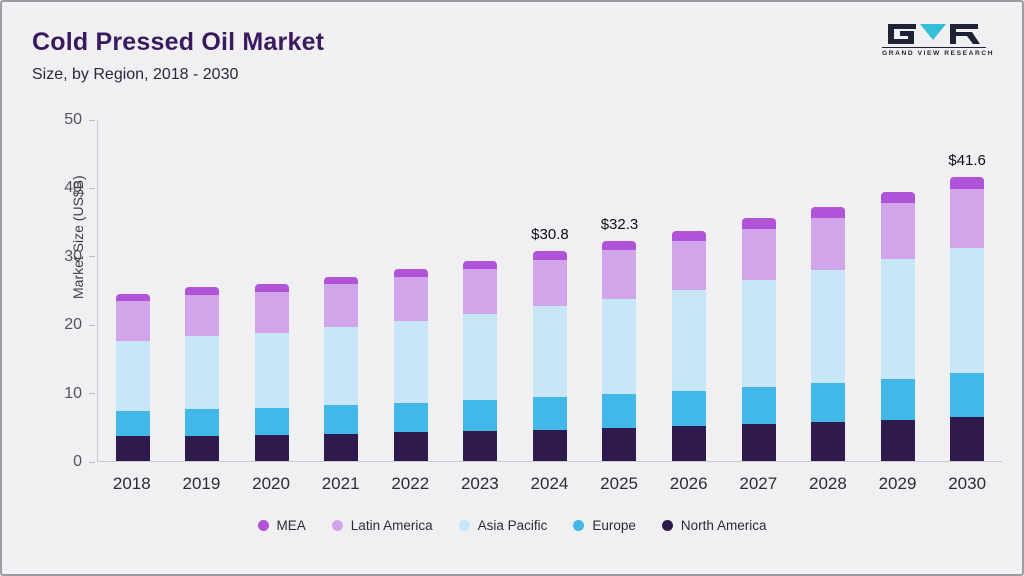 Image resolution: width=1024 pixels, height=576 pixels. Describe the element at coordinates (79, 325) in the screenshot. I see `y-tick-20: 20` at that location.